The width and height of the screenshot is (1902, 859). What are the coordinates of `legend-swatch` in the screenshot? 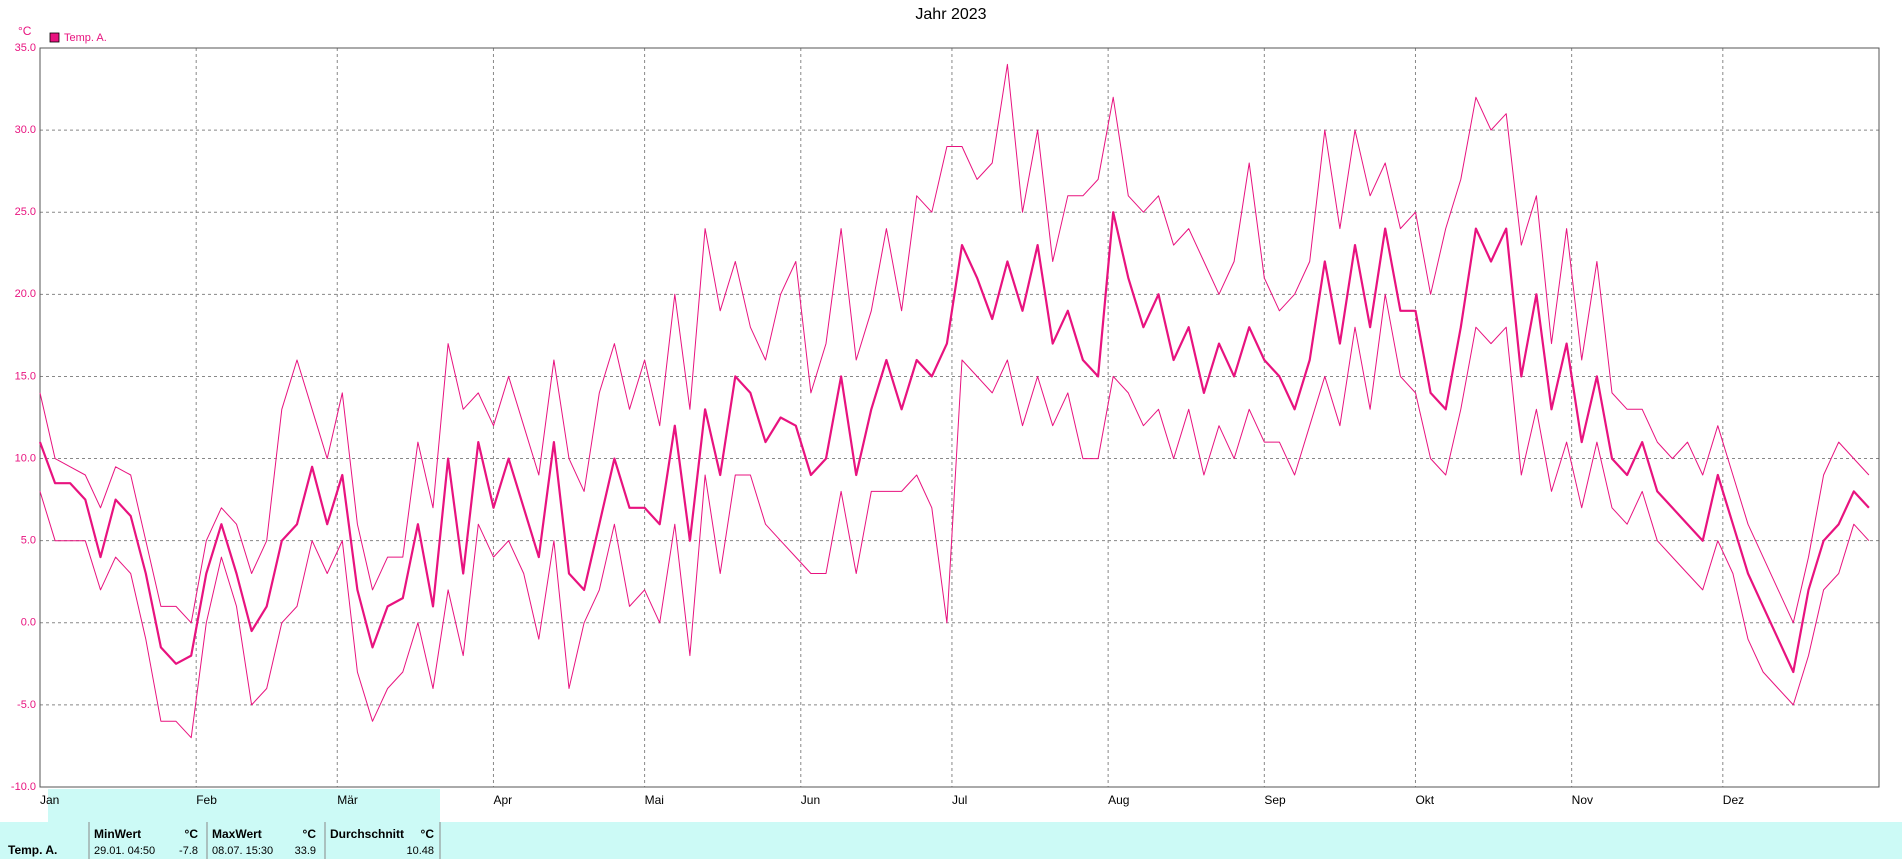 It's located at (54, 37).